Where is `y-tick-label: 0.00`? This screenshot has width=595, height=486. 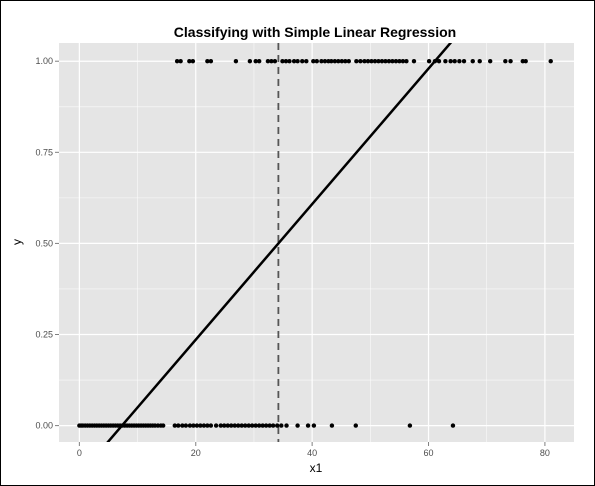 y-tick-label: 0.00 is located at coordinates (44, 426).